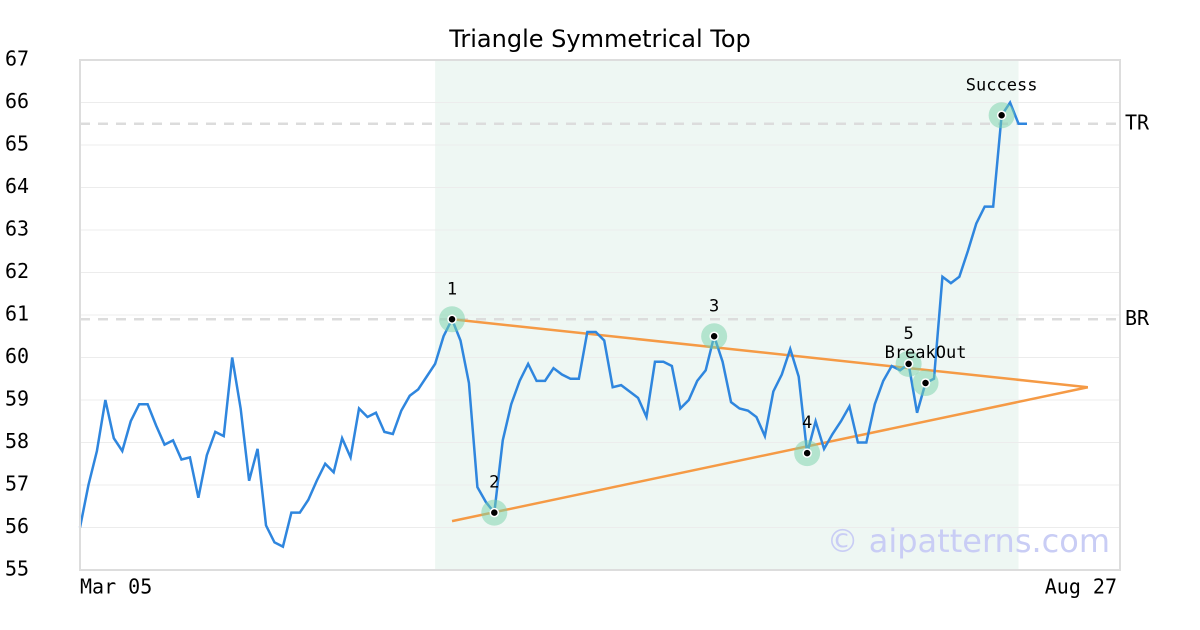  What do you see at coordinates (714, 306) in the screenshot?
I see `point-label: 3` at bounding box center [714, 306].